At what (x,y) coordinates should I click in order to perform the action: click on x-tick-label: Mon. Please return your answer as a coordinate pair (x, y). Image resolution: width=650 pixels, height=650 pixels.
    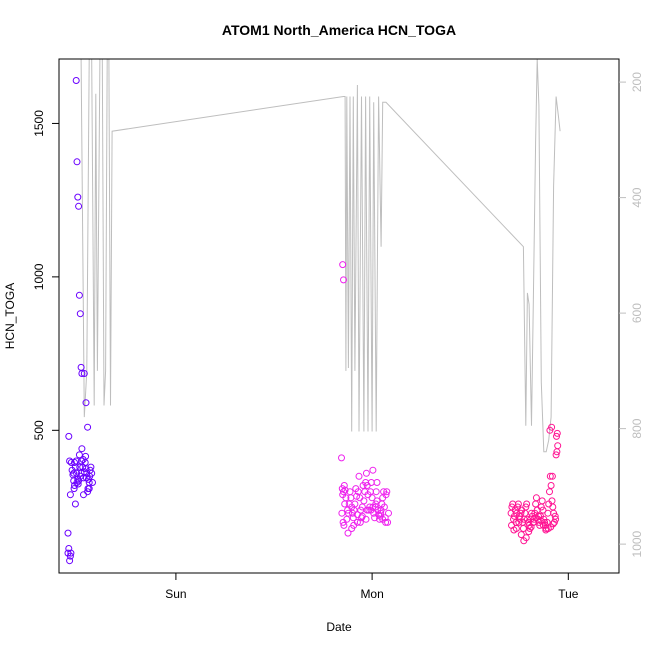
    Looking at the image, I should click on (371, 594).